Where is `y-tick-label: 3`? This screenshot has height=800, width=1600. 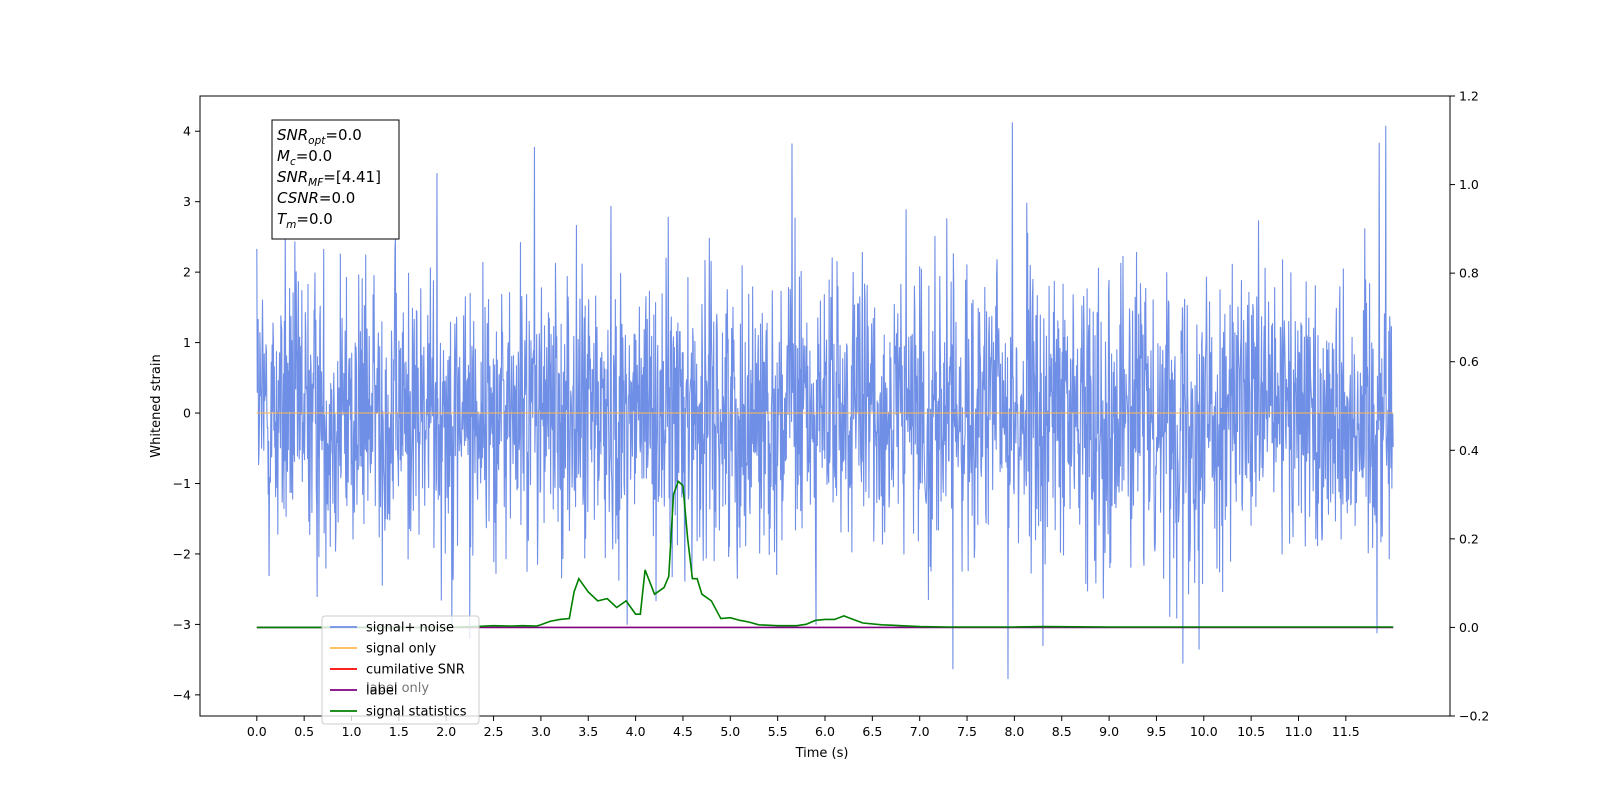 y-tick-label: 3 is located at coordinates (187, 201).